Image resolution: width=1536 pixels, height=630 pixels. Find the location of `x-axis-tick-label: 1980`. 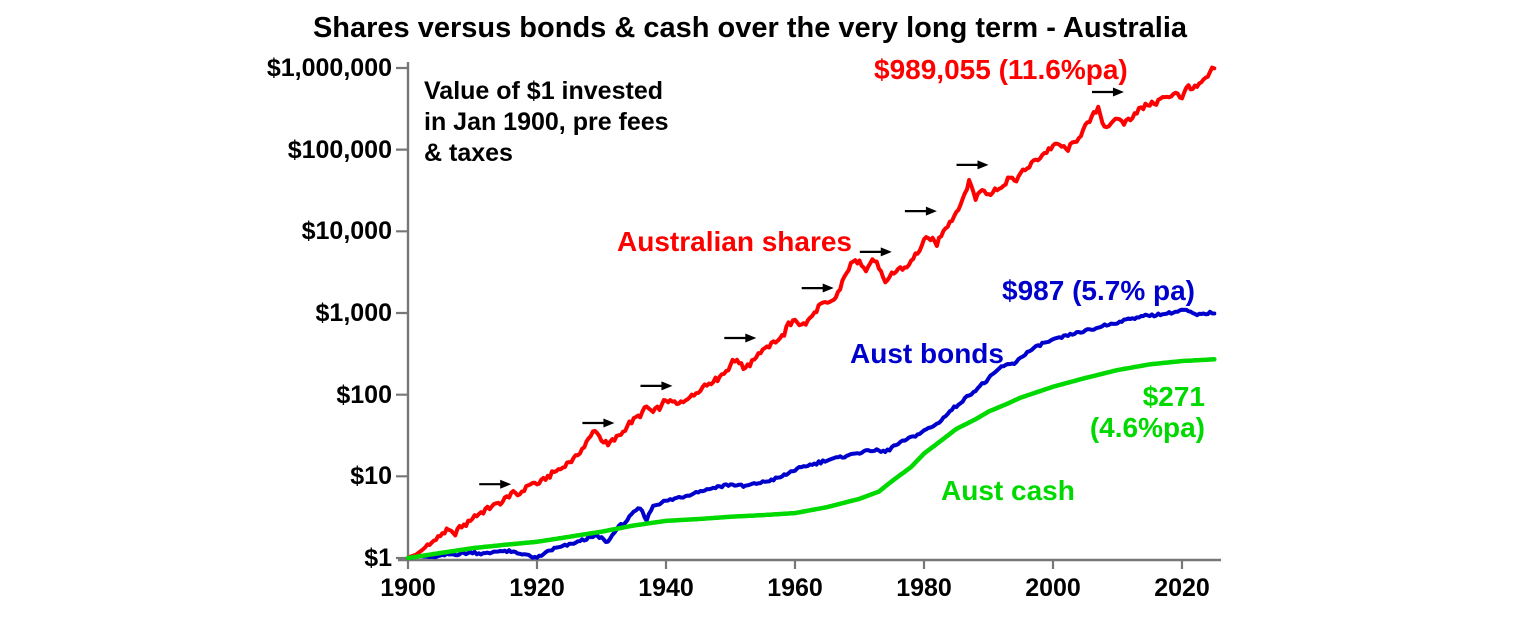

x-axis-tick-label: 1980 is located at coordinates (924, 588).